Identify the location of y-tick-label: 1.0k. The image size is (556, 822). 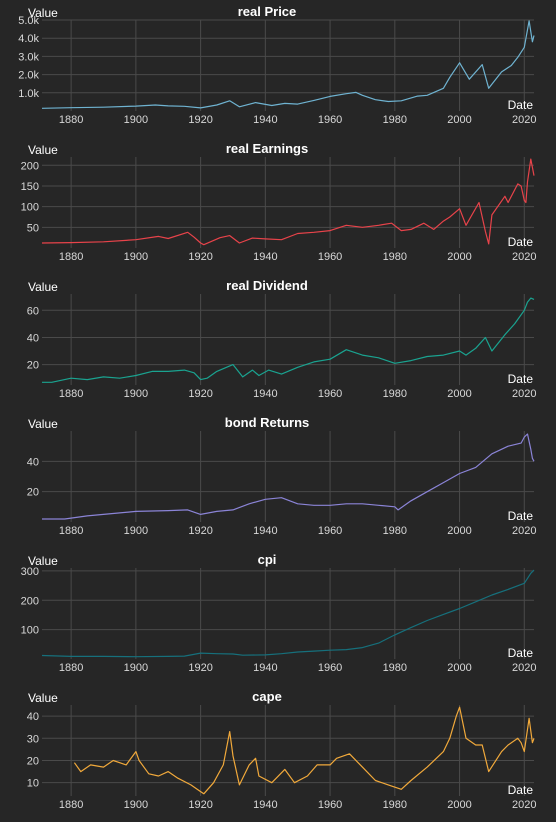
(28, 94).